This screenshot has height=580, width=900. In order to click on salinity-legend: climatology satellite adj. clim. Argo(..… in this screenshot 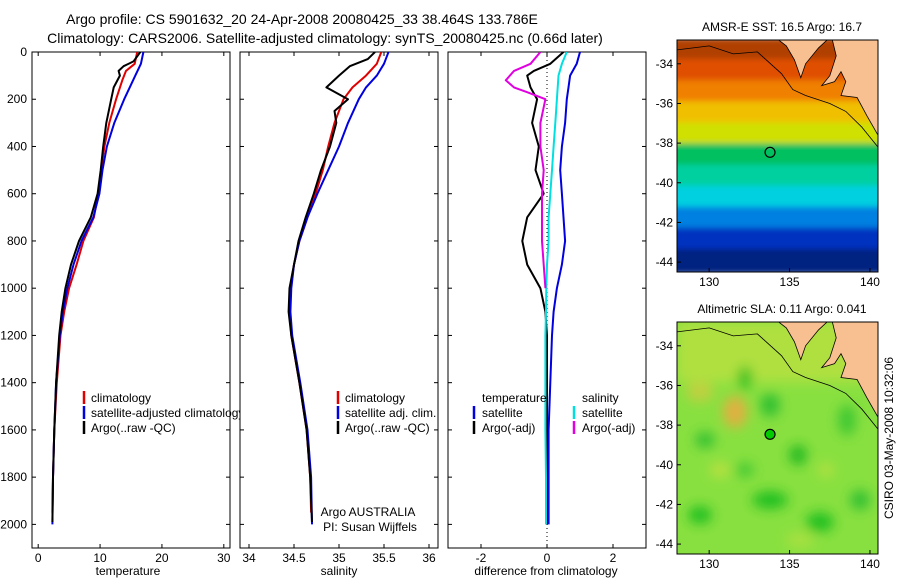, I will do `click(386, 413)`.